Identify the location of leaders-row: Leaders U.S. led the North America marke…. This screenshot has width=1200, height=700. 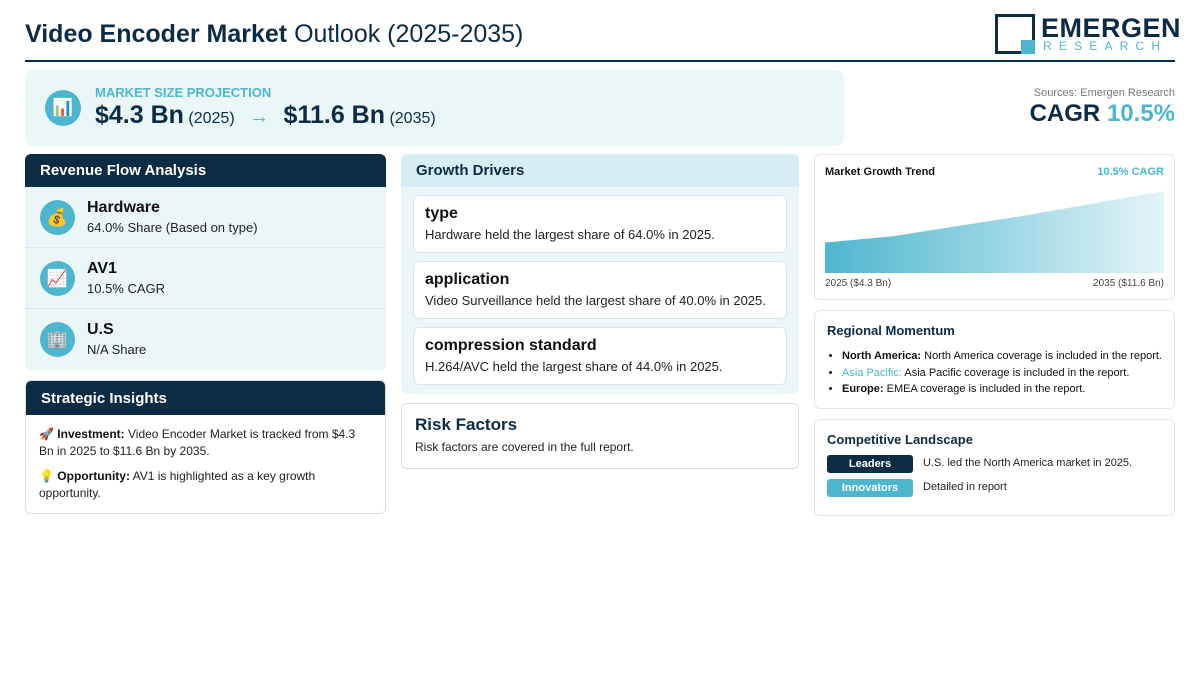
(997, 464).